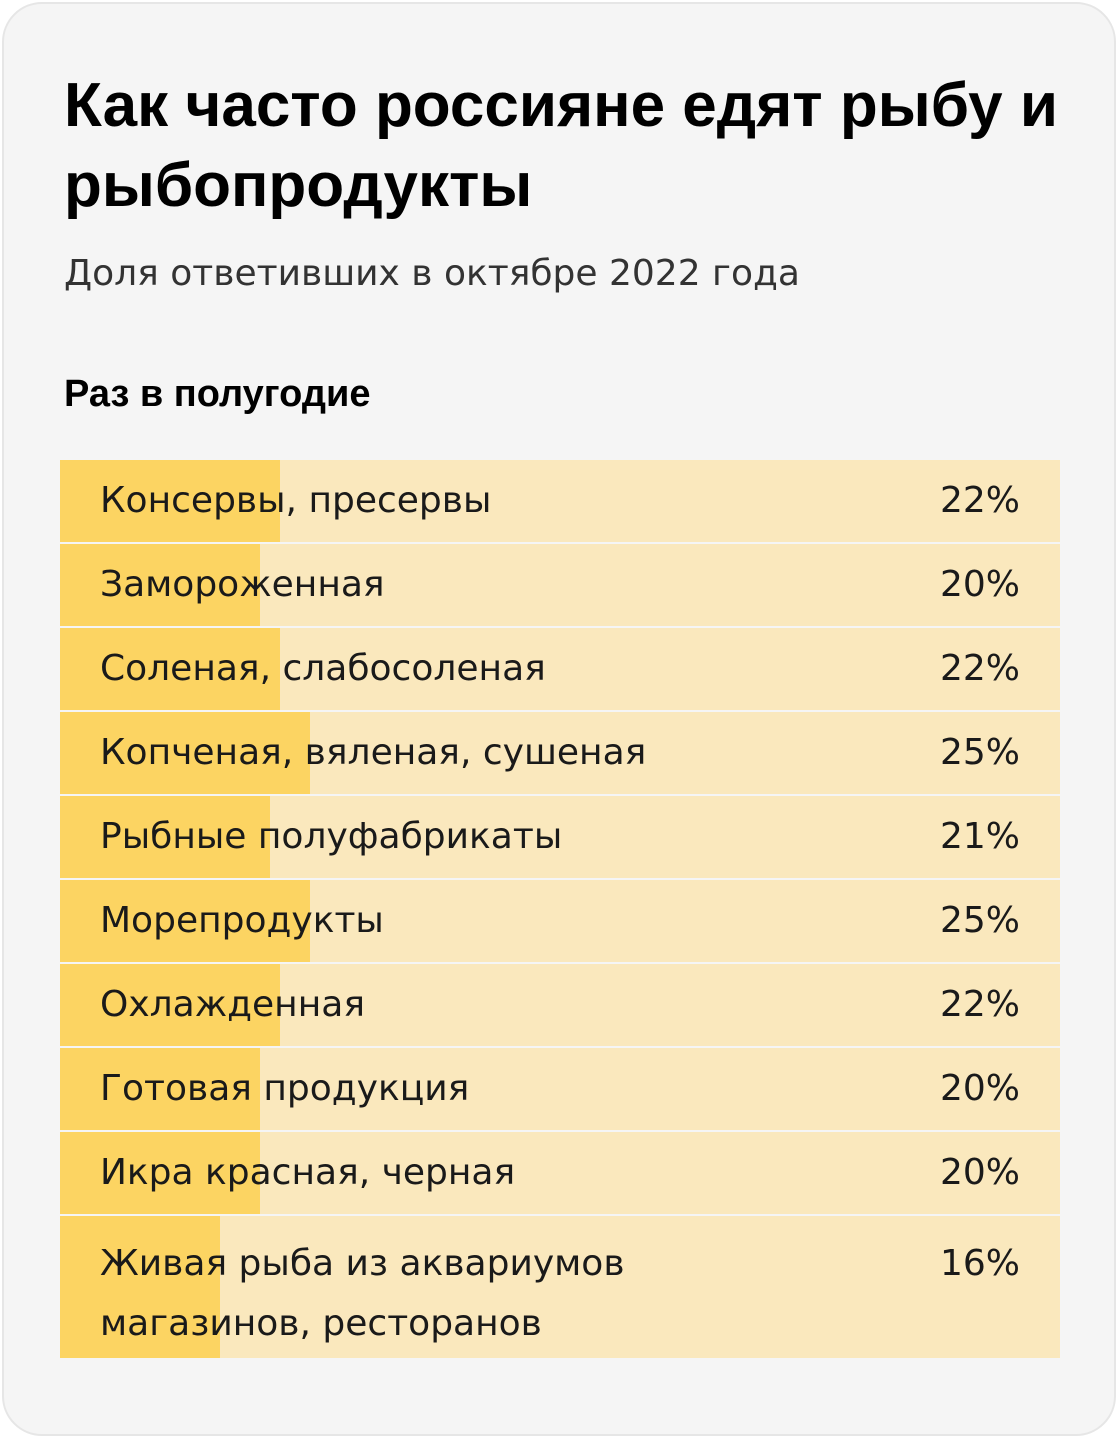  Describe the element at coordinates (373, 752) in the screenshot. I see `bar-label: Копченая, вяленая, сушеная` at that location.